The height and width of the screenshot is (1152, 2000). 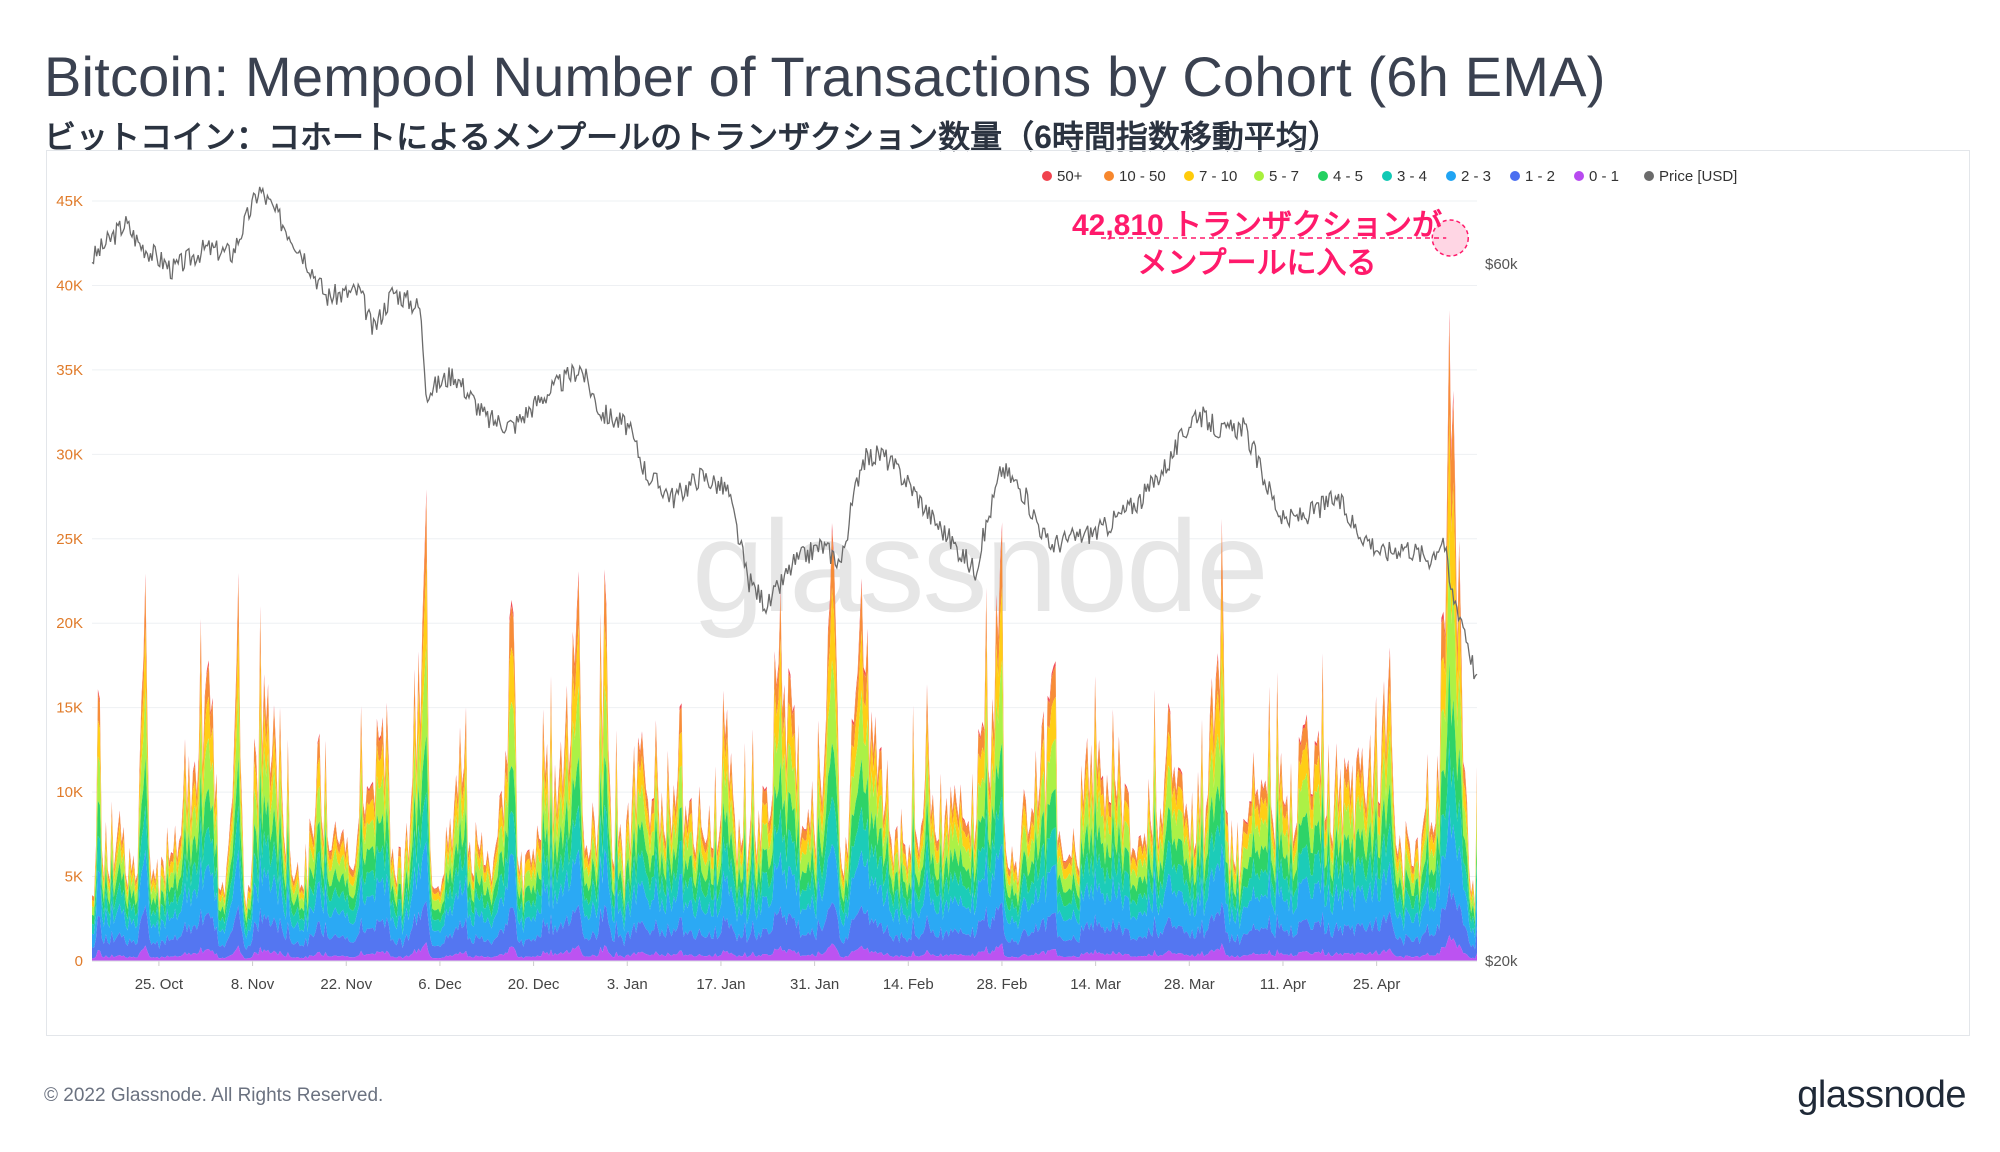 What do you see at coordinates (1540, 176) in the screenshot?
I see `legend-label: 1 - 2` at bounding box center [1540, 176].